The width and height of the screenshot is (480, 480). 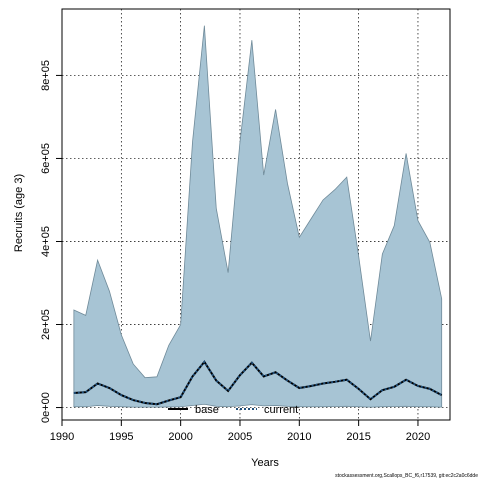 What do you see at coordinates (62, 437) in the screenshot?
I see `x-tick-label: 1990` at bounding box center [62, 437].